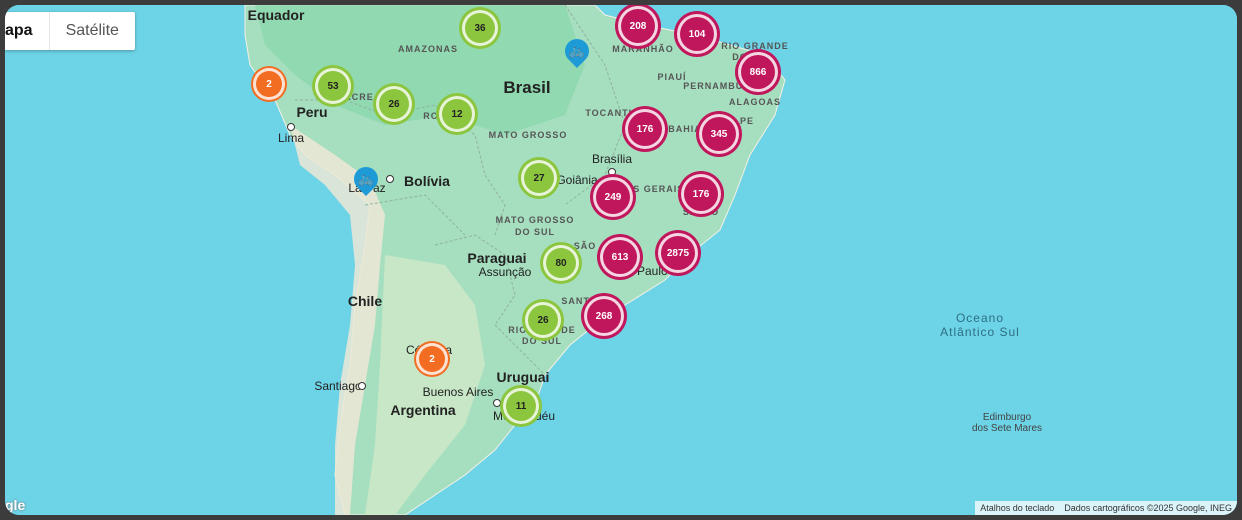  I want to click on cluster-marker-345: 345, so click(719, 134).